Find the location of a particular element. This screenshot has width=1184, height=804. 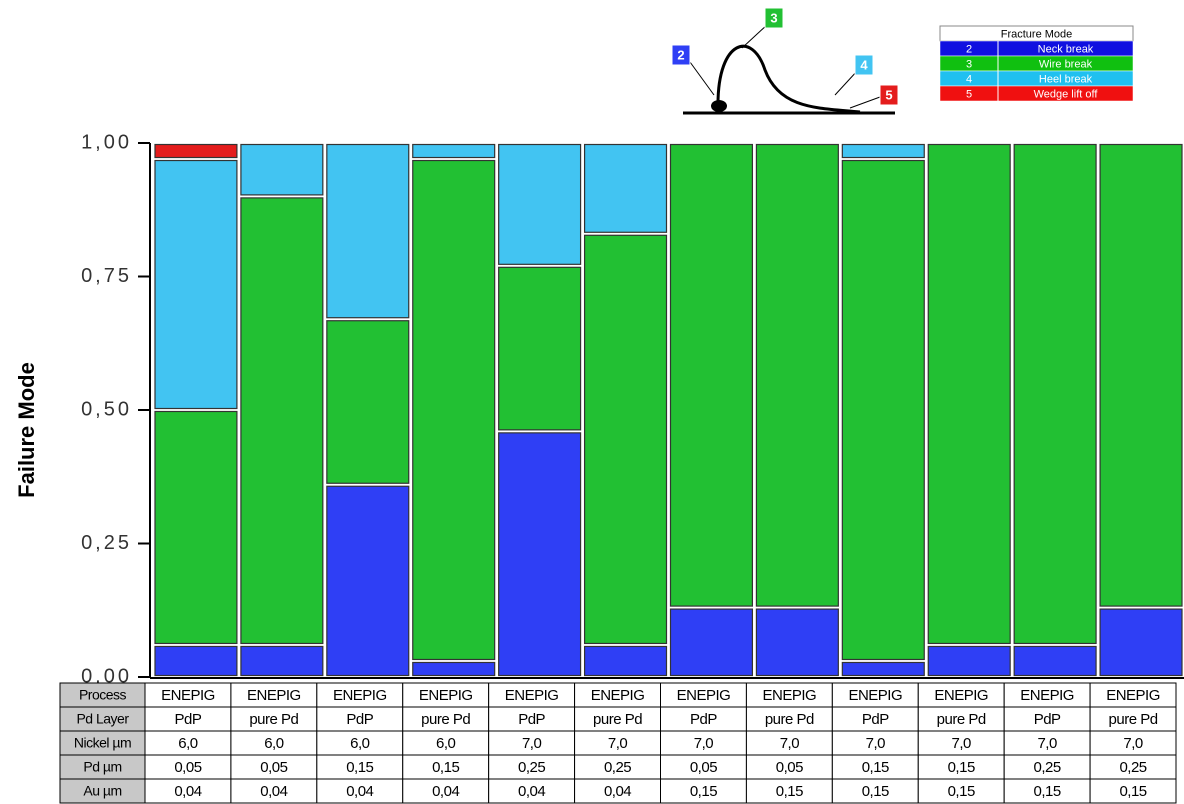

legend-code: 4 is located at coordinates (969, 79).